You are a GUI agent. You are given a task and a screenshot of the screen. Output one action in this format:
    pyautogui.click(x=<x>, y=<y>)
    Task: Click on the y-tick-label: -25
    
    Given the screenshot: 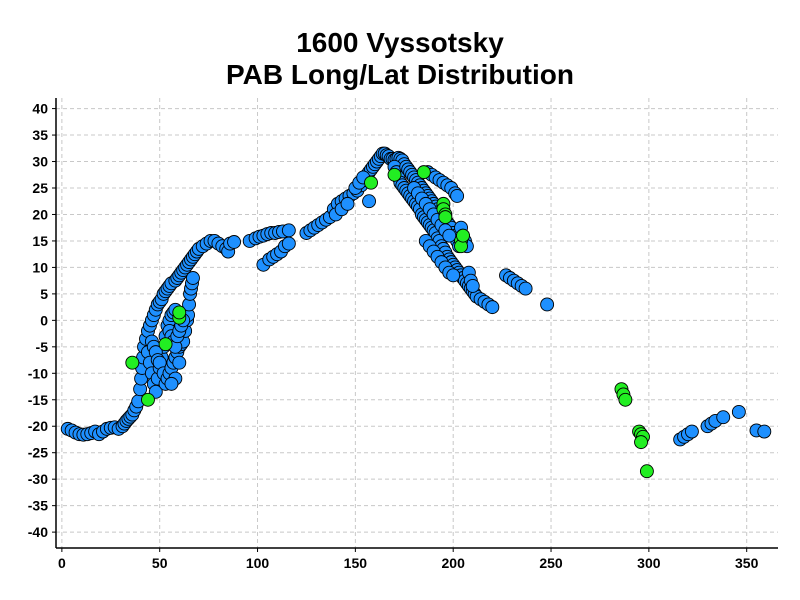 What is the action you would take?
    pyautogui.click(x=38, y=453)
    